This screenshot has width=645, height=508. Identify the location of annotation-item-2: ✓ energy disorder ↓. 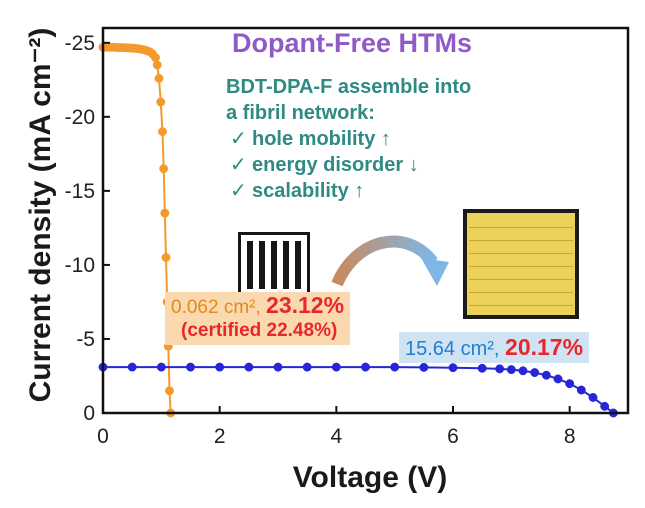
(348, 165).